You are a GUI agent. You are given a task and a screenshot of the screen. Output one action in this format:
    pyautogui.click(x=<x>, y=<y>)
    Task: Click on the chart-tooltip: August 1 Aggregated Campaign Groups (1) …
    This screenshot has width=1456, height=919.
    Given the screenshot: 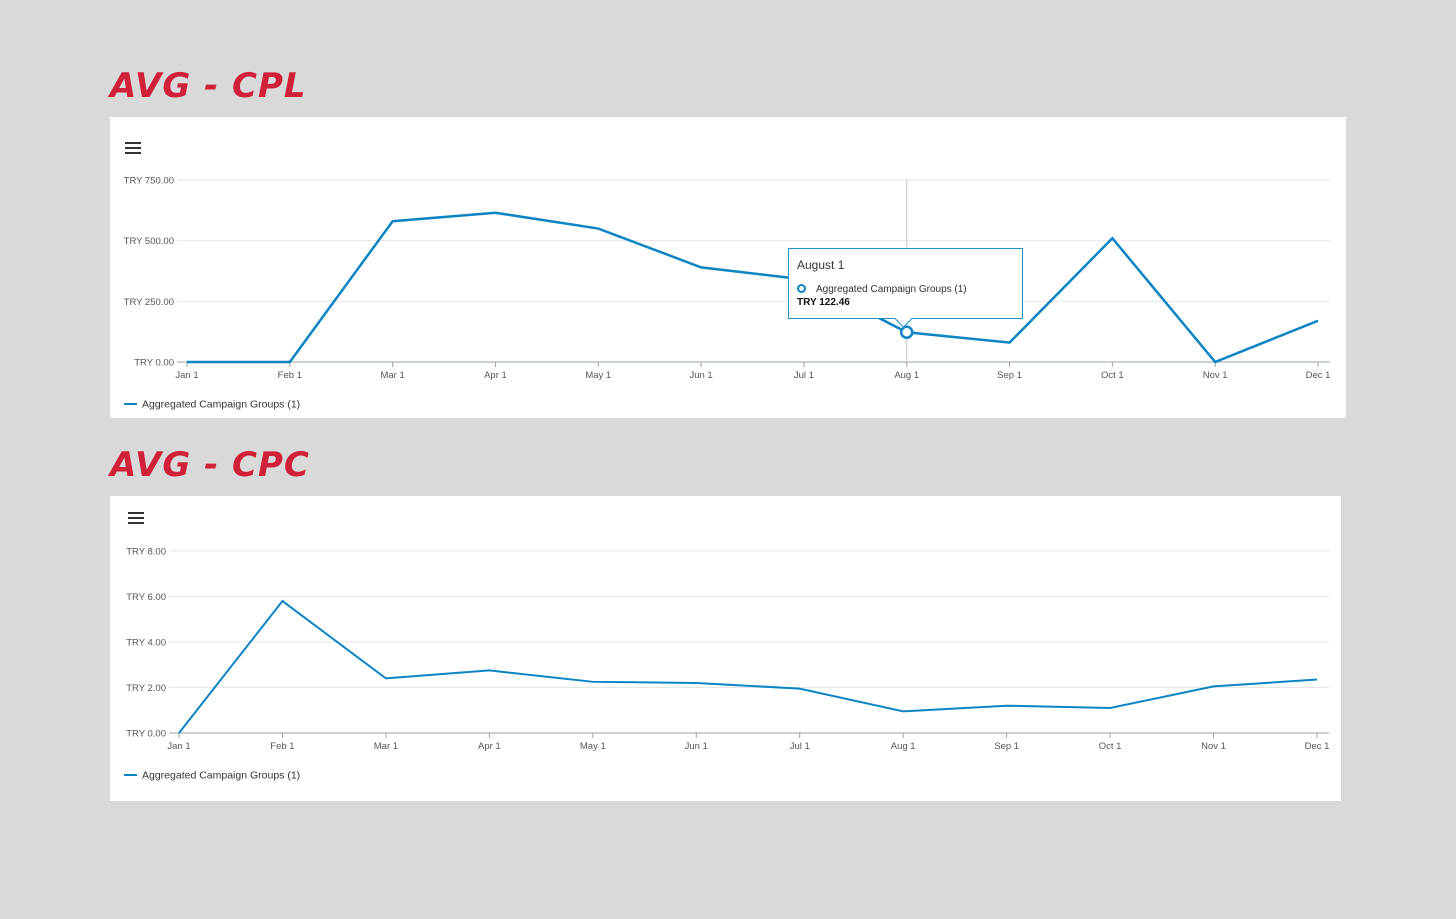 What is the action you would take?
    pyautogui.click(x=905, y=288)
    